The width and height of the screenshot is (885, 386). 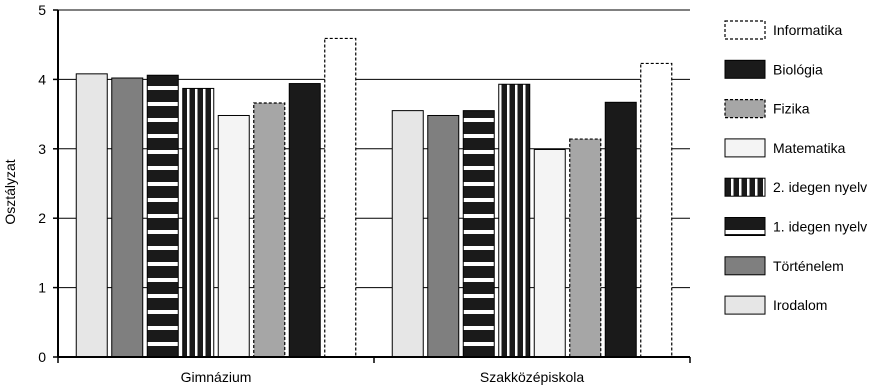 What do you see at coordinates (42, 288) in the screenshot?
I see `y-tick-label: 1` at bounding box center [42, 288].